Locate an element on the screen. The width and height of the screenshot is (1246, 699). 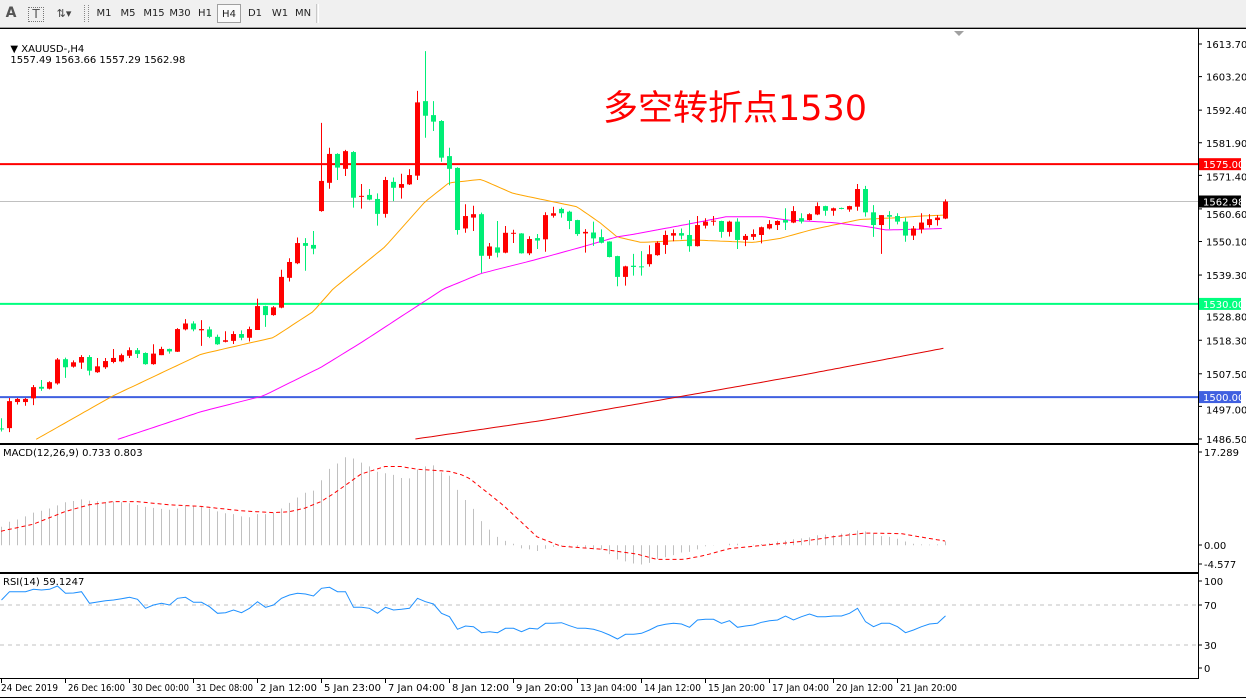
time-tick-label: 5 Jan 23:00 is located at coordinates (352, 688).